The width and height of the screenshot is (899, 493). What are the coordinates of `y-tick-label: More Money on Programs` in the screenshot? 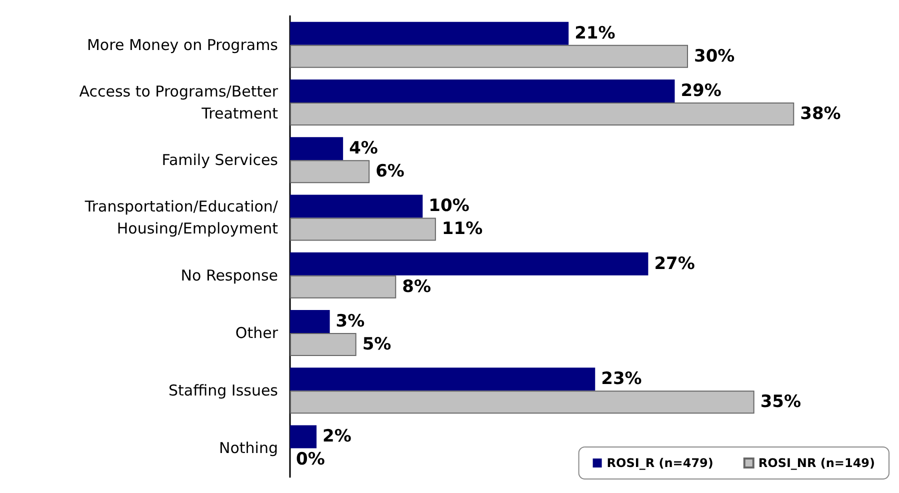 It's located at (182, 45).